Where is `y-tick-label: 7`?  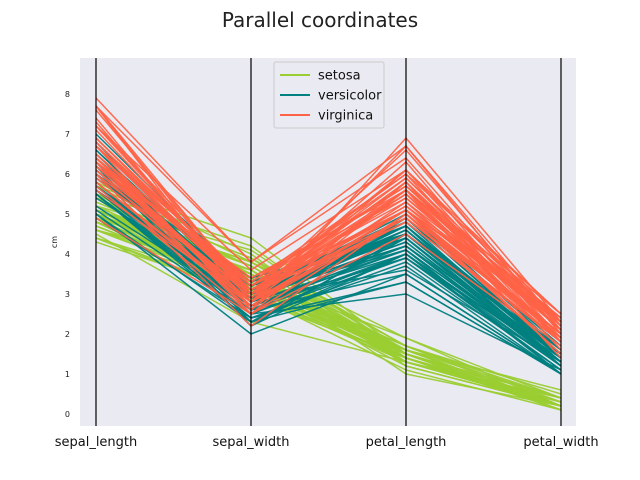
y-tick-label: 7 is located at coordinates (67, 134).